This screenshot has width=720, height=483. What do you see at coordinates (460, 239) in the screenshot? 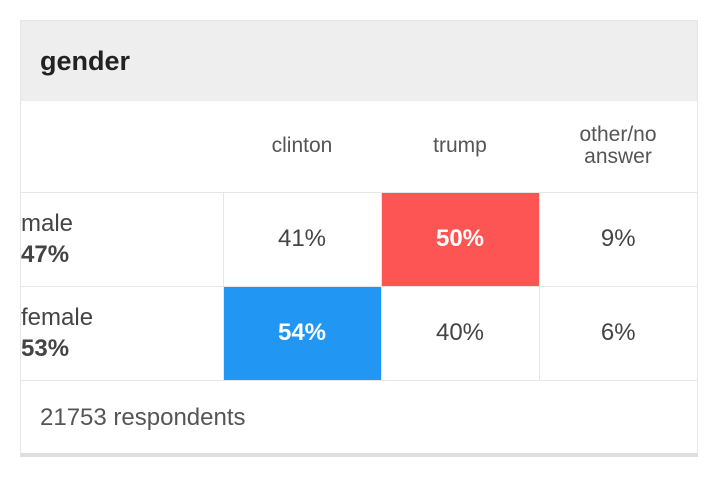
I see `cell-male-trump: 50%` at bounding box center [460, 239].